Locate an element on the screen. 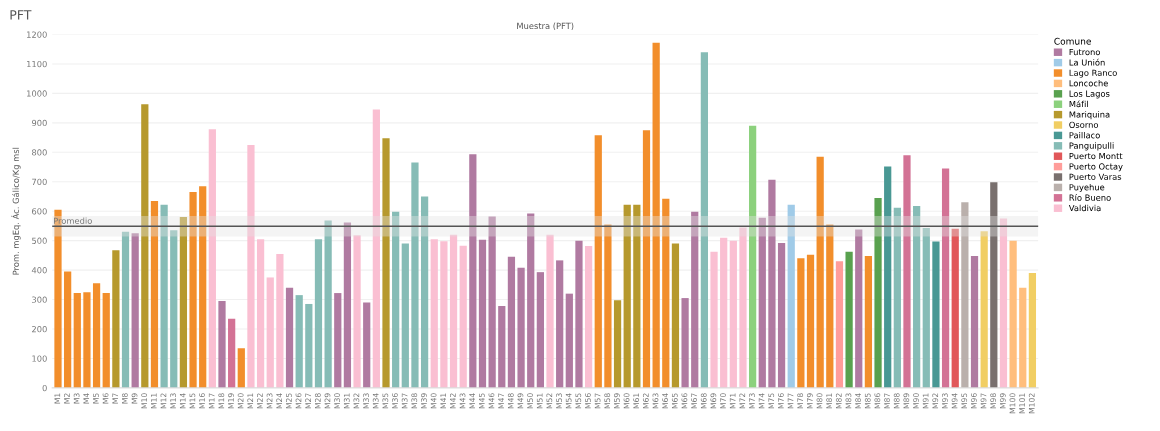 This screenshot has height=431, width=1160. y-tick-label: 200 is located at coordinates (39, 329).